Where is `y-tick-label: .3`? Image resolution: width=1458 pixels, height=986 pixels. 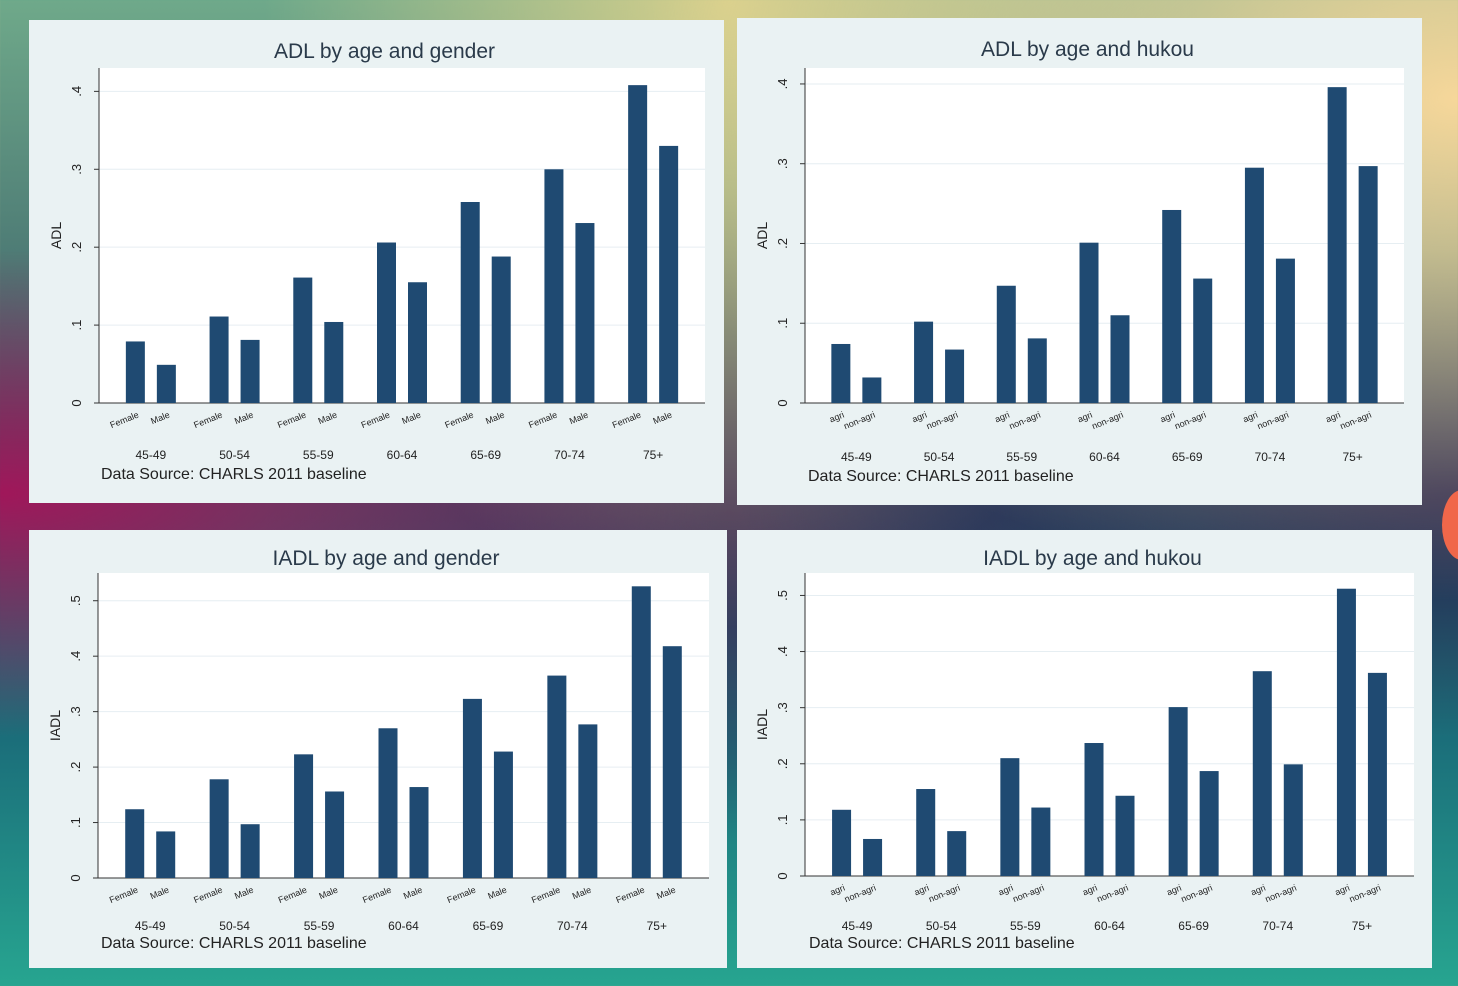
y-tick-label: .3 is located at coordinates (76, 169).